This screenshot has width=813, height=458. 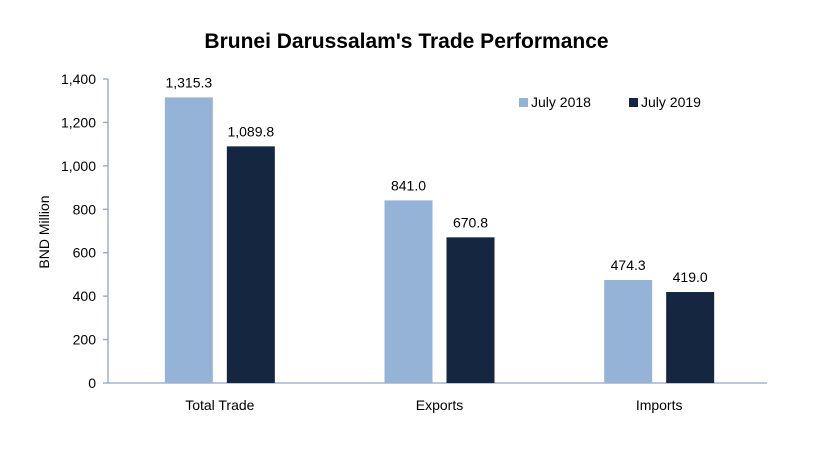 I want to click on y-tick-label: 800, so click(x=85, y=209).